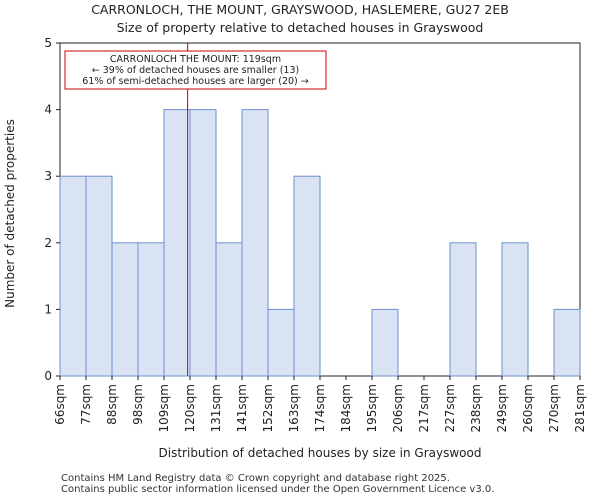 The width and height of the screenshot is (600, 500). I want to click on x-tick-label: 131sqm, so click(216, 408).